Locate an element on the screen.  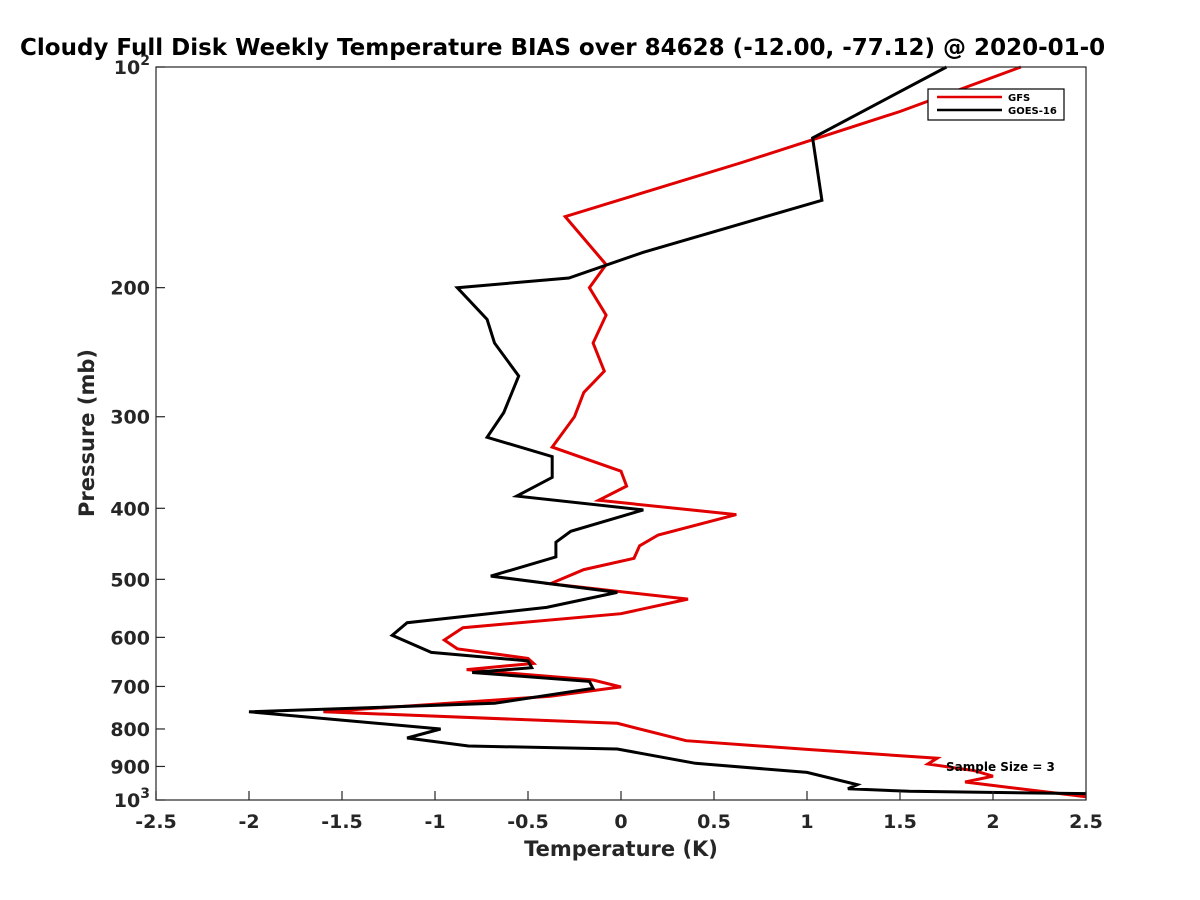
x-tick-label: -1 is located at coordinates (434, 822).